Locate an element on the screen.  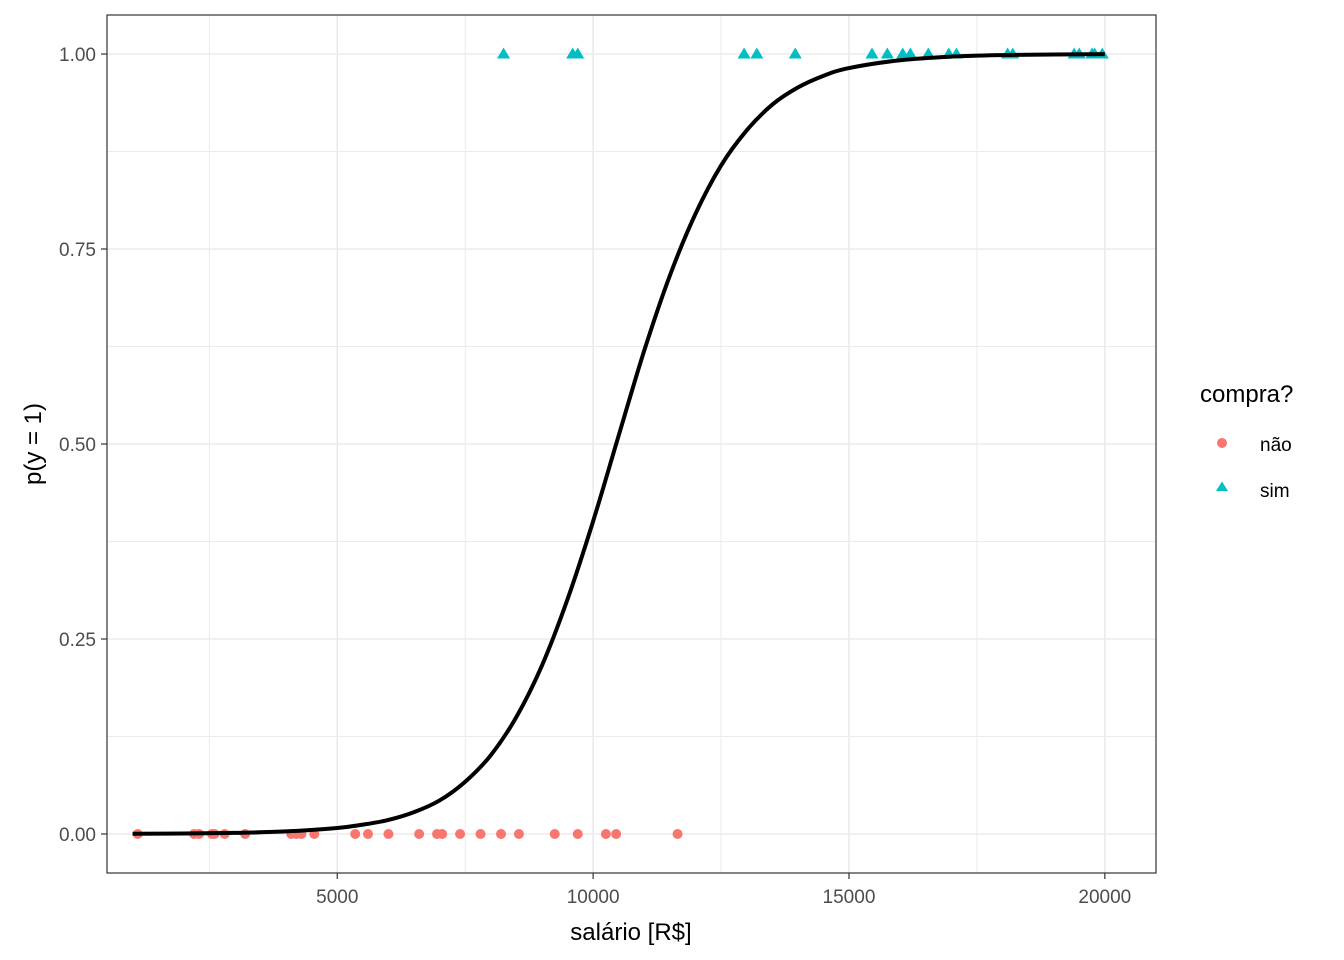
y-tick-label: 0.00 is located at coordinates (77, 835).